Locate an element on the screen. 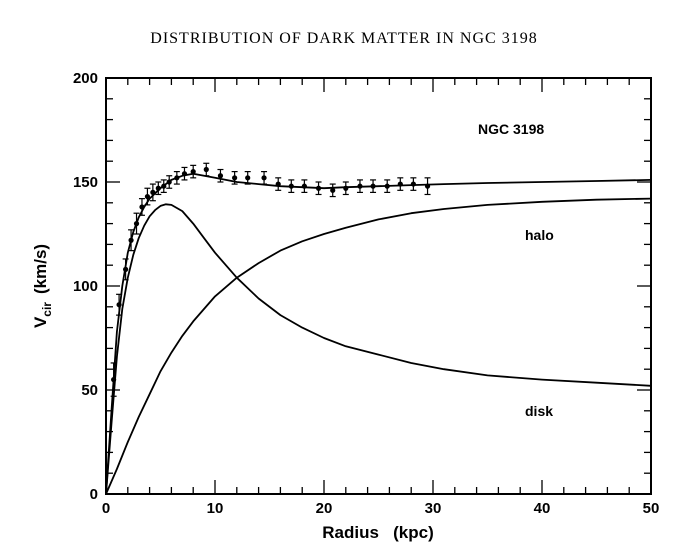 The height and width of the screenshot is (550, 688). x-tick-label: 0 is located at coordinates (106, 508).